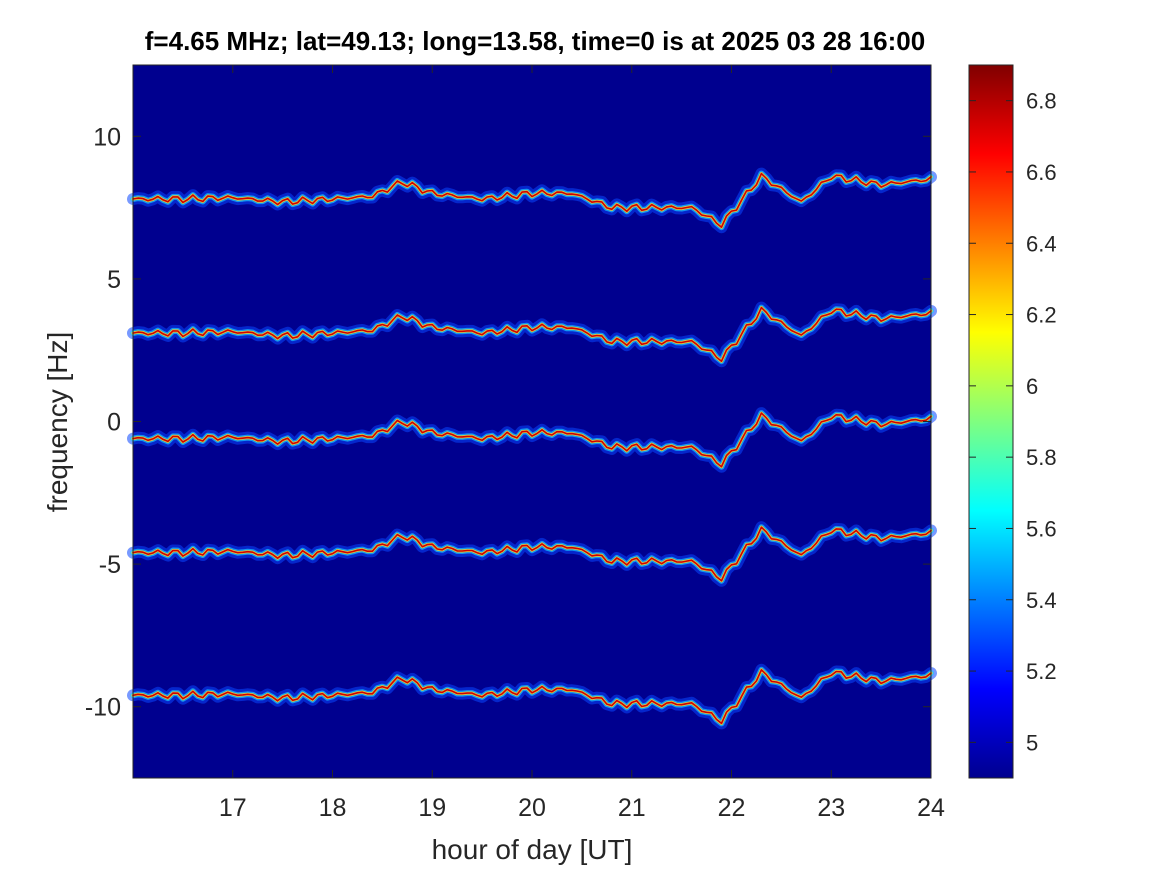 Image resolution: width=1167 pixels, height=875 pixels. Describe the element at coordinates (532, 808) in the screenshot. I see `x-tick-label: 20` at that location.